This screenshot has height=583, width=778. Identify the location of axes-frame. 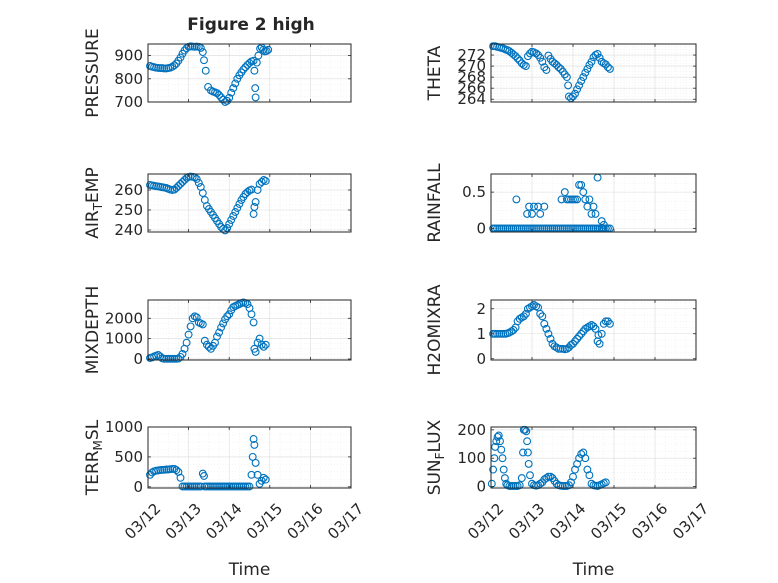
(249, 330).